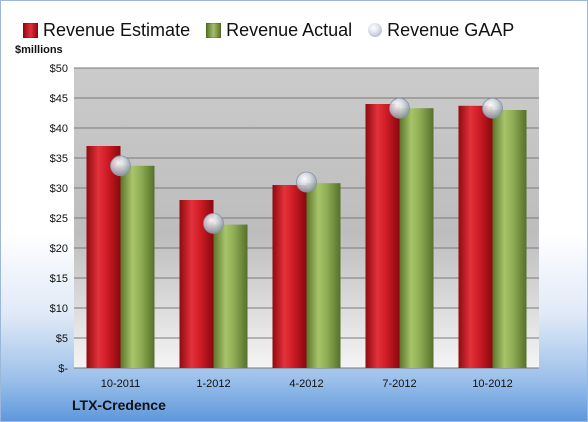 The width and height of the screenshot is (588, 422). What do you see at coordinates (492, 384) in the screenshot?
I see `x-tick-label: 10-2012` at bounding box center [492, 384].